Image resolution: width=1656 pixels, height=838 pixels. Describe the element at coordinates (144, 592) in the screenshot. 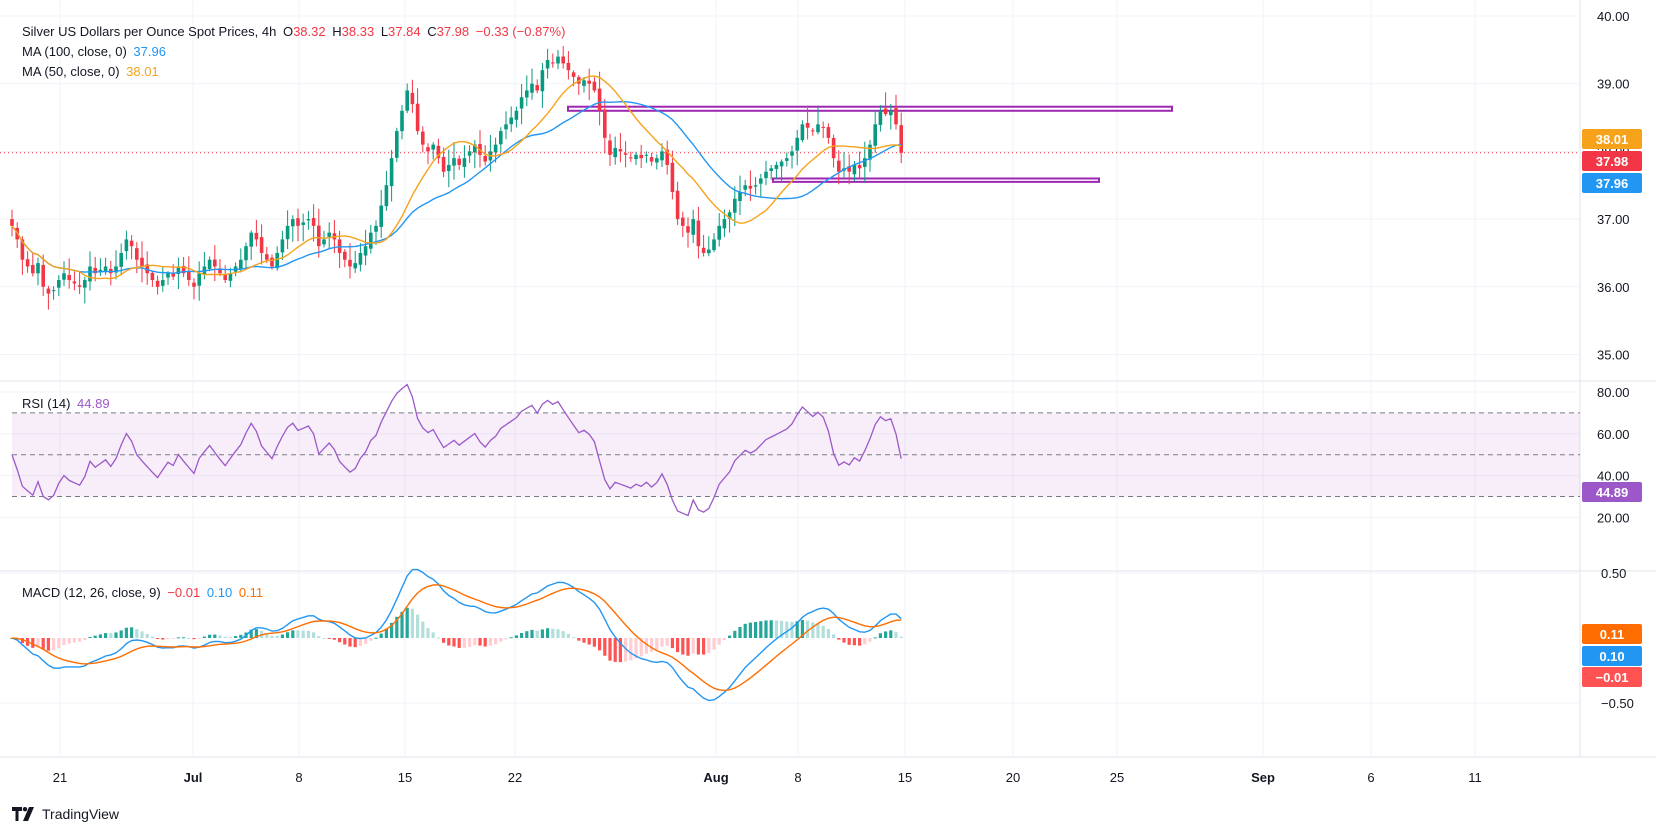

I see `macd-legend: MACD (12, 26, close, 9) −0.01 0.10 0.11` at that location.